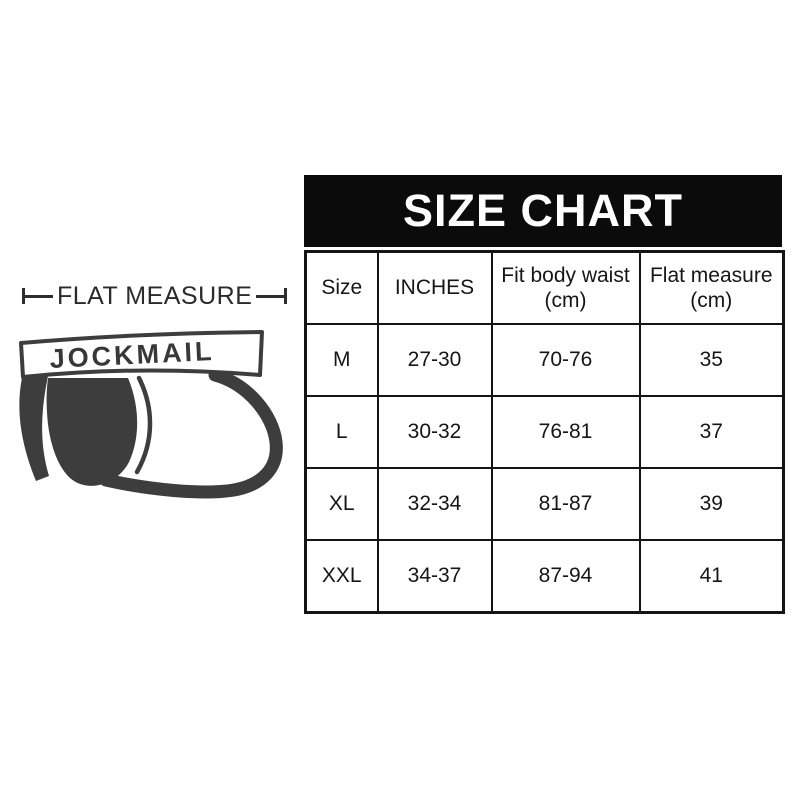  What do you see at coordinates (711, 432) in the screenshot?
I see `flat-cell: 37` at bounding box center [711, 432].